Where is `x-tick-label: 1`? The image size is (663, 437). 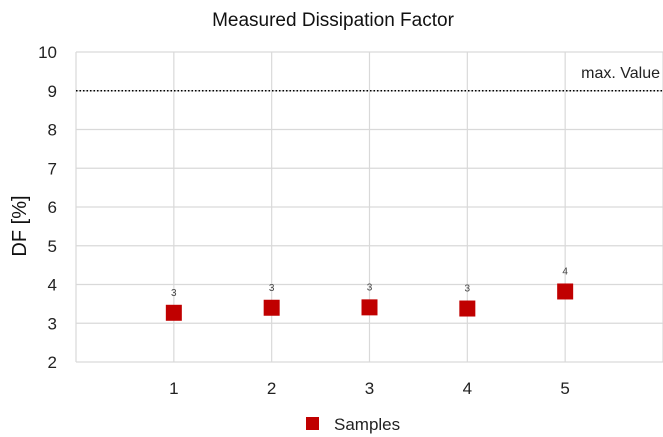
x-tick-label: 1 is located at coordinates (173, 388).